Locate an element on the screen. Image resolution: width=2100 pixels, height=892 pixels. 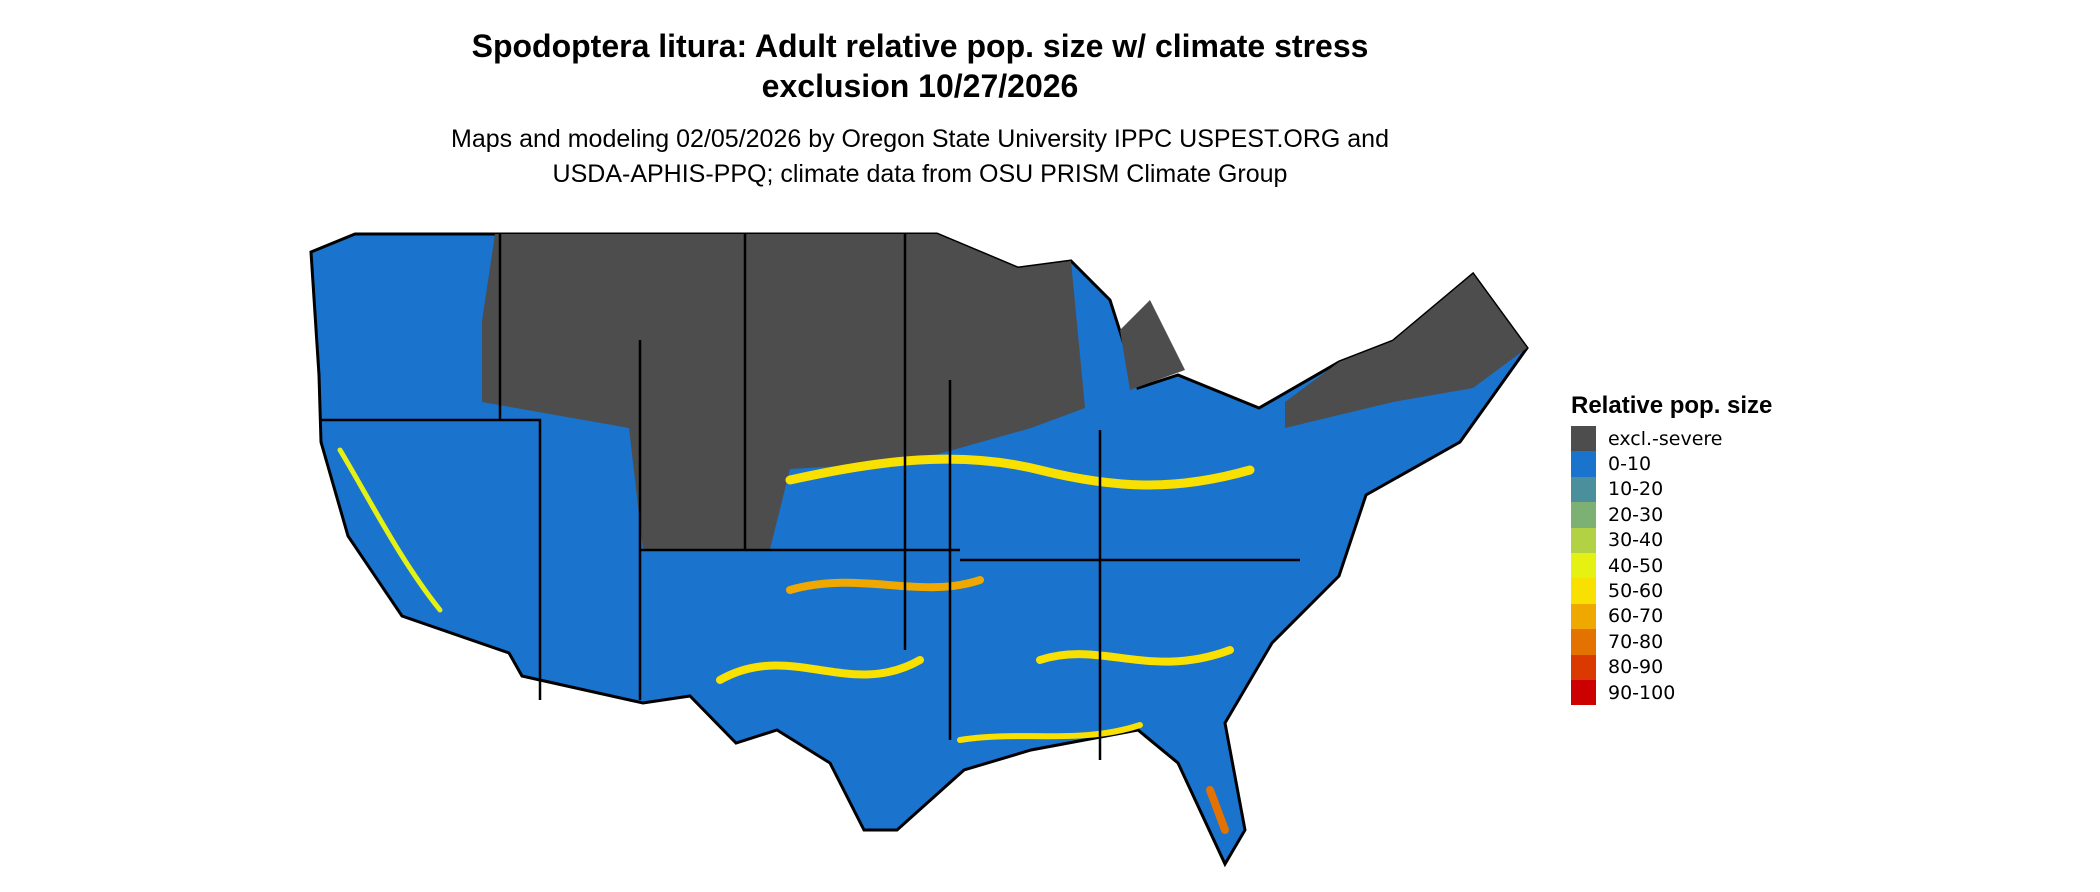
band-gulf is located at coordinates (1050, 732).